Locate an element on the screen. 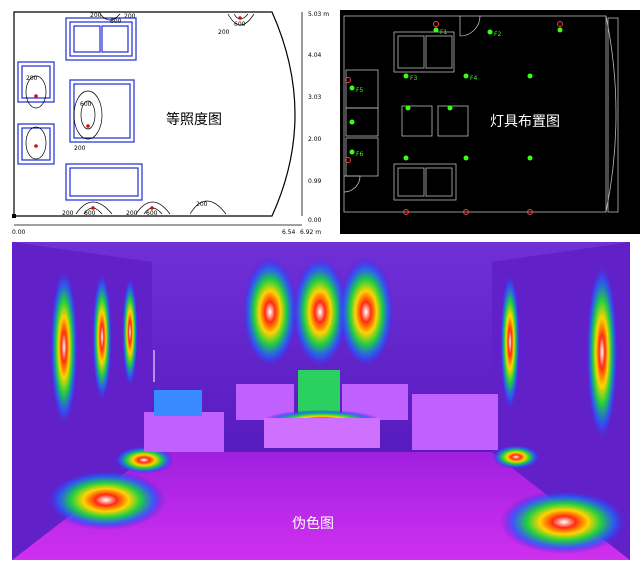 This screenshot has height=569, width=640. render-furniture is located at coordinates (321, 401).